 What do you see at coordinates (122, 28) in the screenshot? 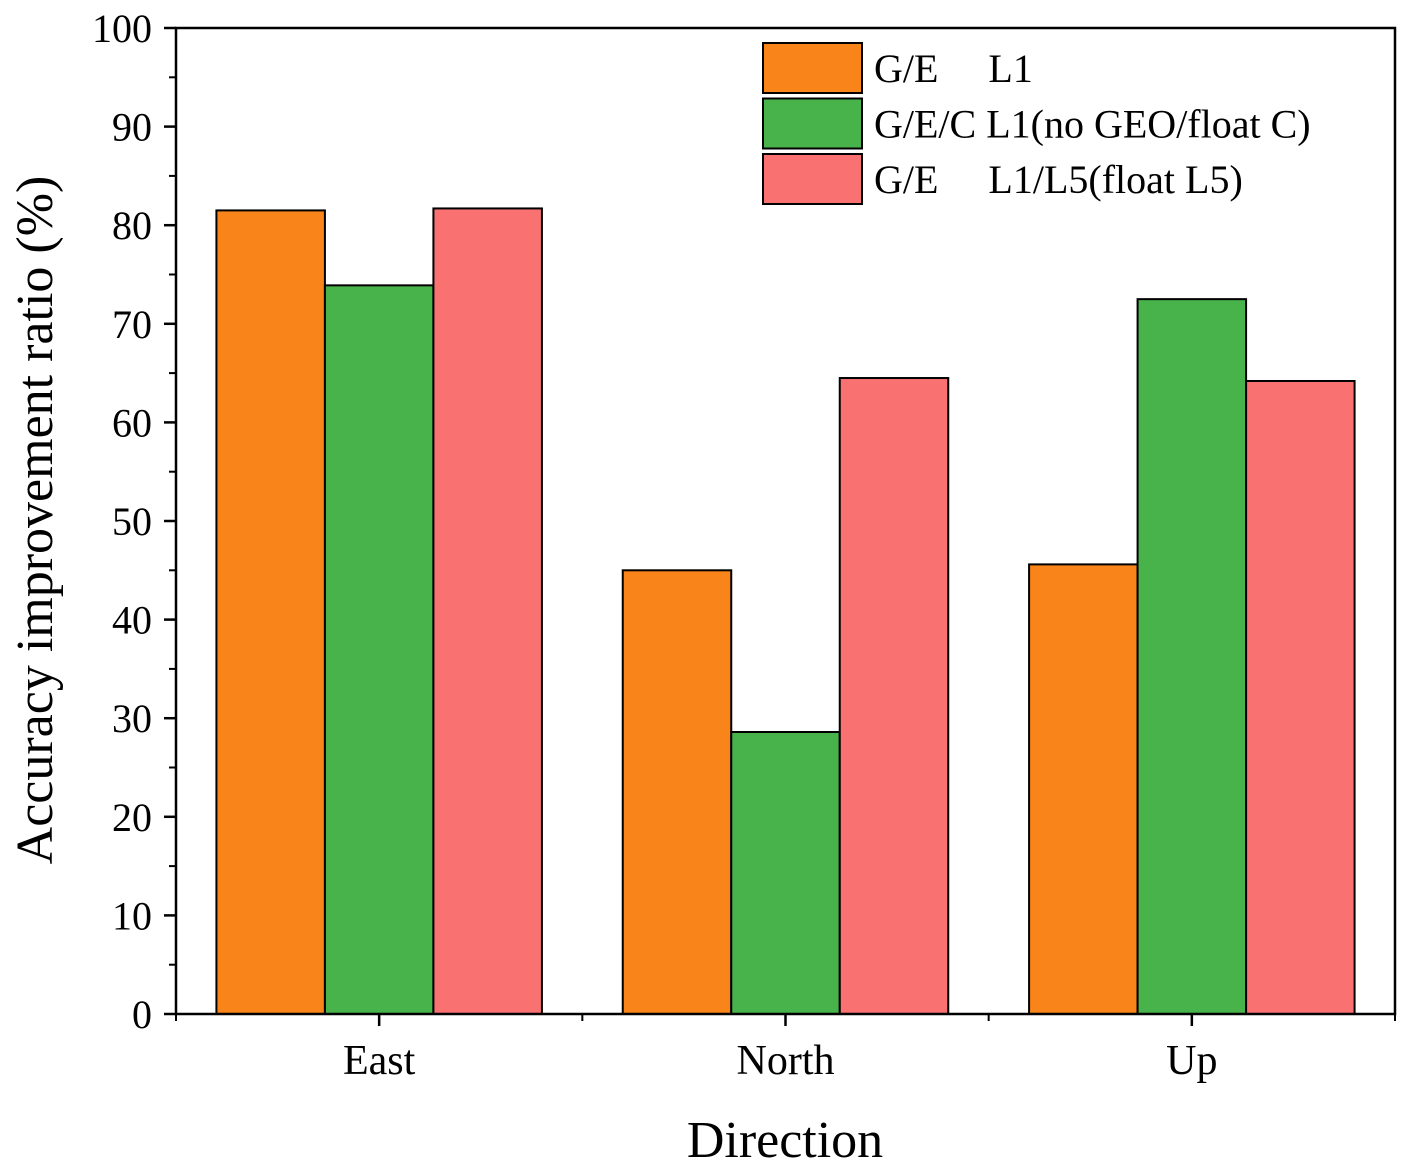
I see `y-tick-label: 100` at bounding box center [122, 28].